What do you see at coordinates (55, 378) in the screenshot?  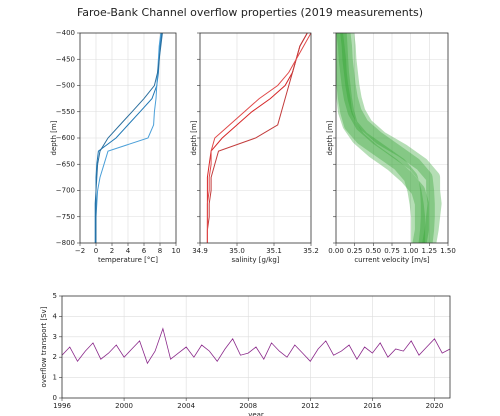 I see `y-tick-label: 1` at bounding box center [55, 378].